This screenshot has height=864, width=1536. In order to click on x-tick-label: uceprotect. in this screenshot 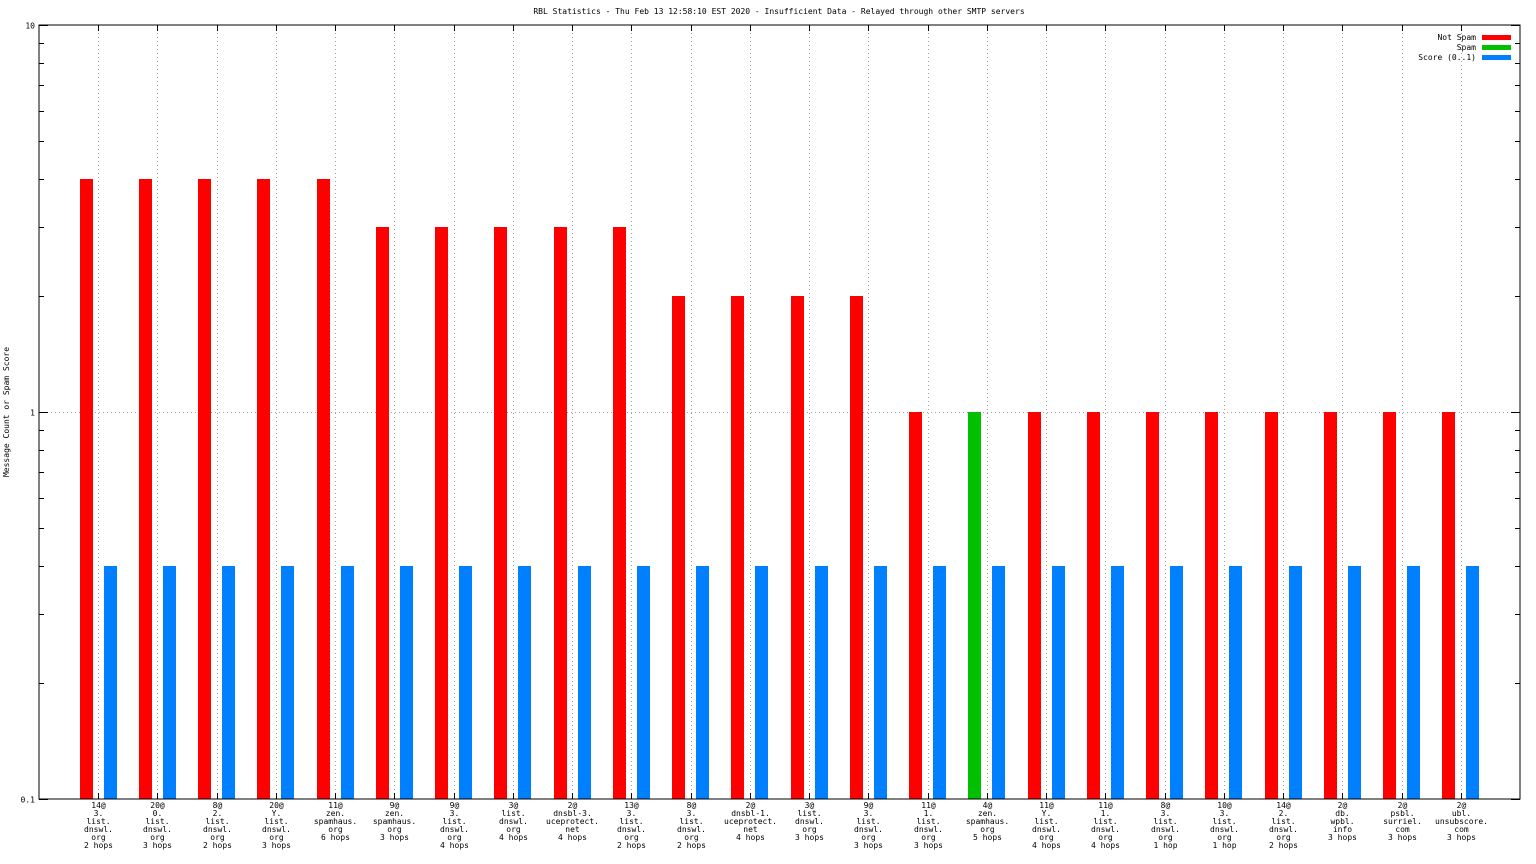, I will do `click(572, 821)`.